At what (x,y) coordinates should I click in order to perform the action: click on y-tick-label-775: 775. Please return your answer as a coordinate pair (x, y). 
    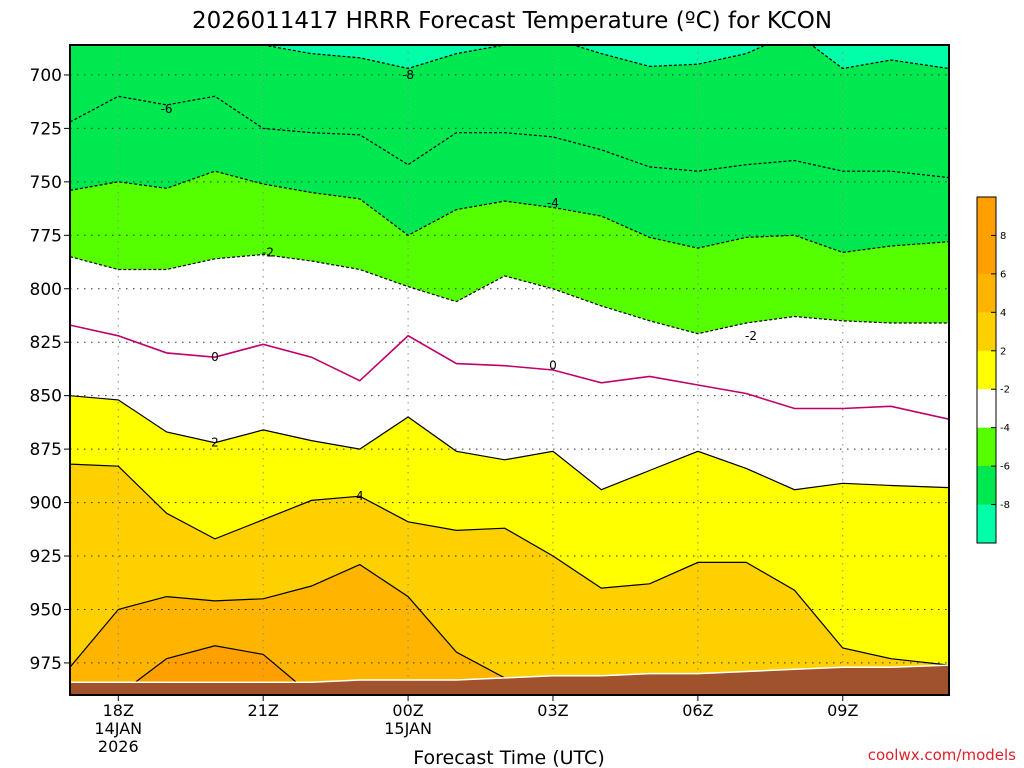
    Looking at the image, I should click on (46, 236).